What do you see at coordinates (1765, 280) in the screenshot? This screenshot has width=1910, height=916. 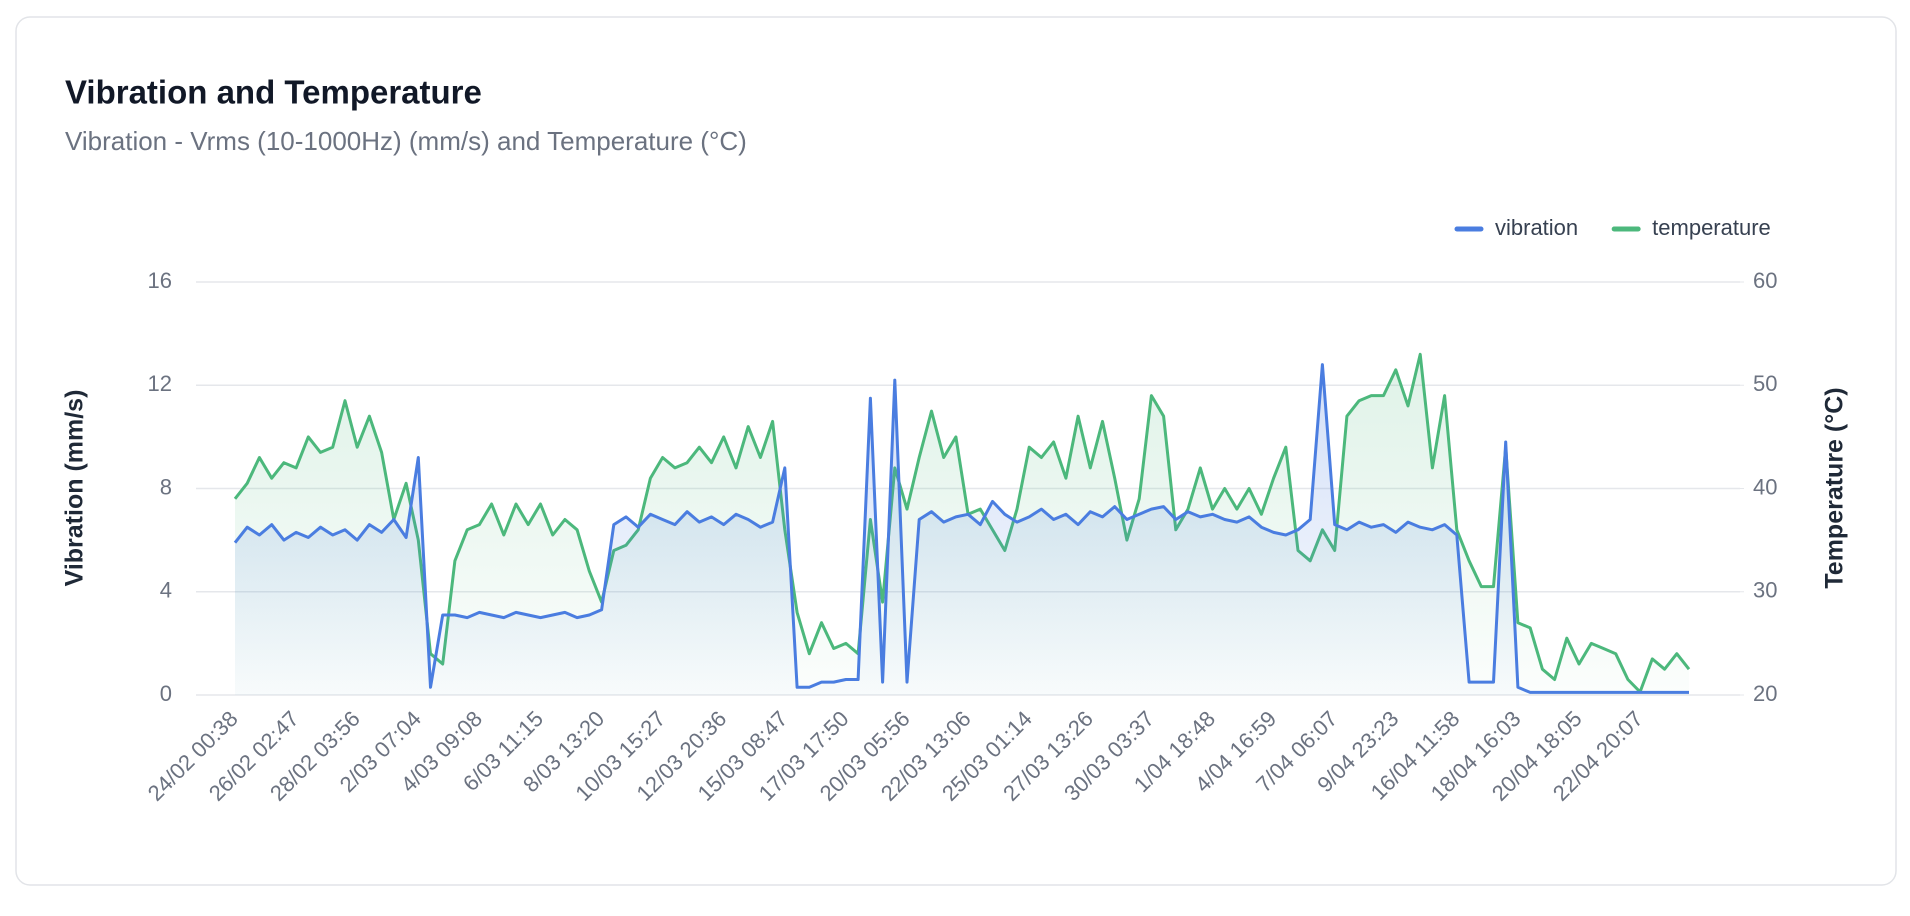 I see `y2-tick-label: 60` at bounding box center [1765, 280].